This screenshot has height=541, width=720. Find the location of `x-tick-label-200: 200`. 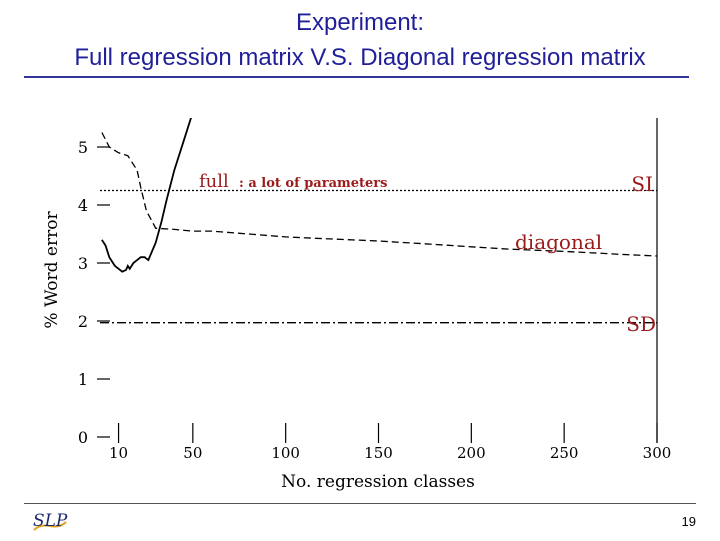

x-tick-label-200: 200 is located at coordinates (471, 453).